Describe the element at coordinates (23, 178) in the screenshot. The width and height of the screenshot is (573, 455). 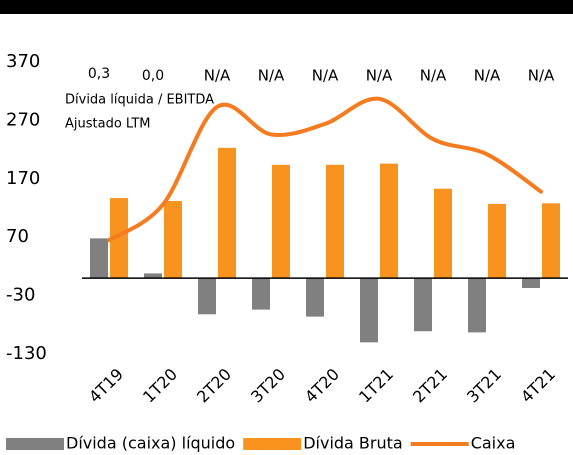
I see `y-tick-label: 170` at that location.